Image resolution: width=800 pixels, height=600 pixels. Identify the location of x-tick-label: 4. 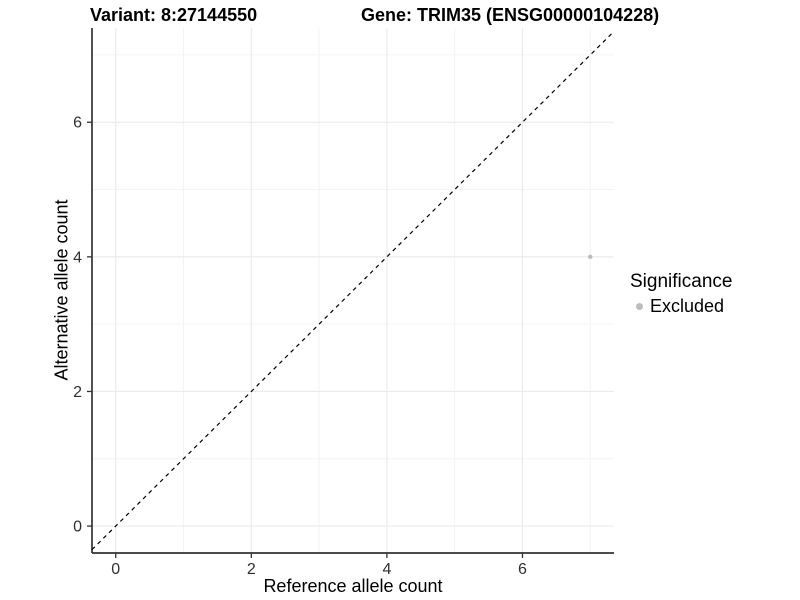
(386, 569).